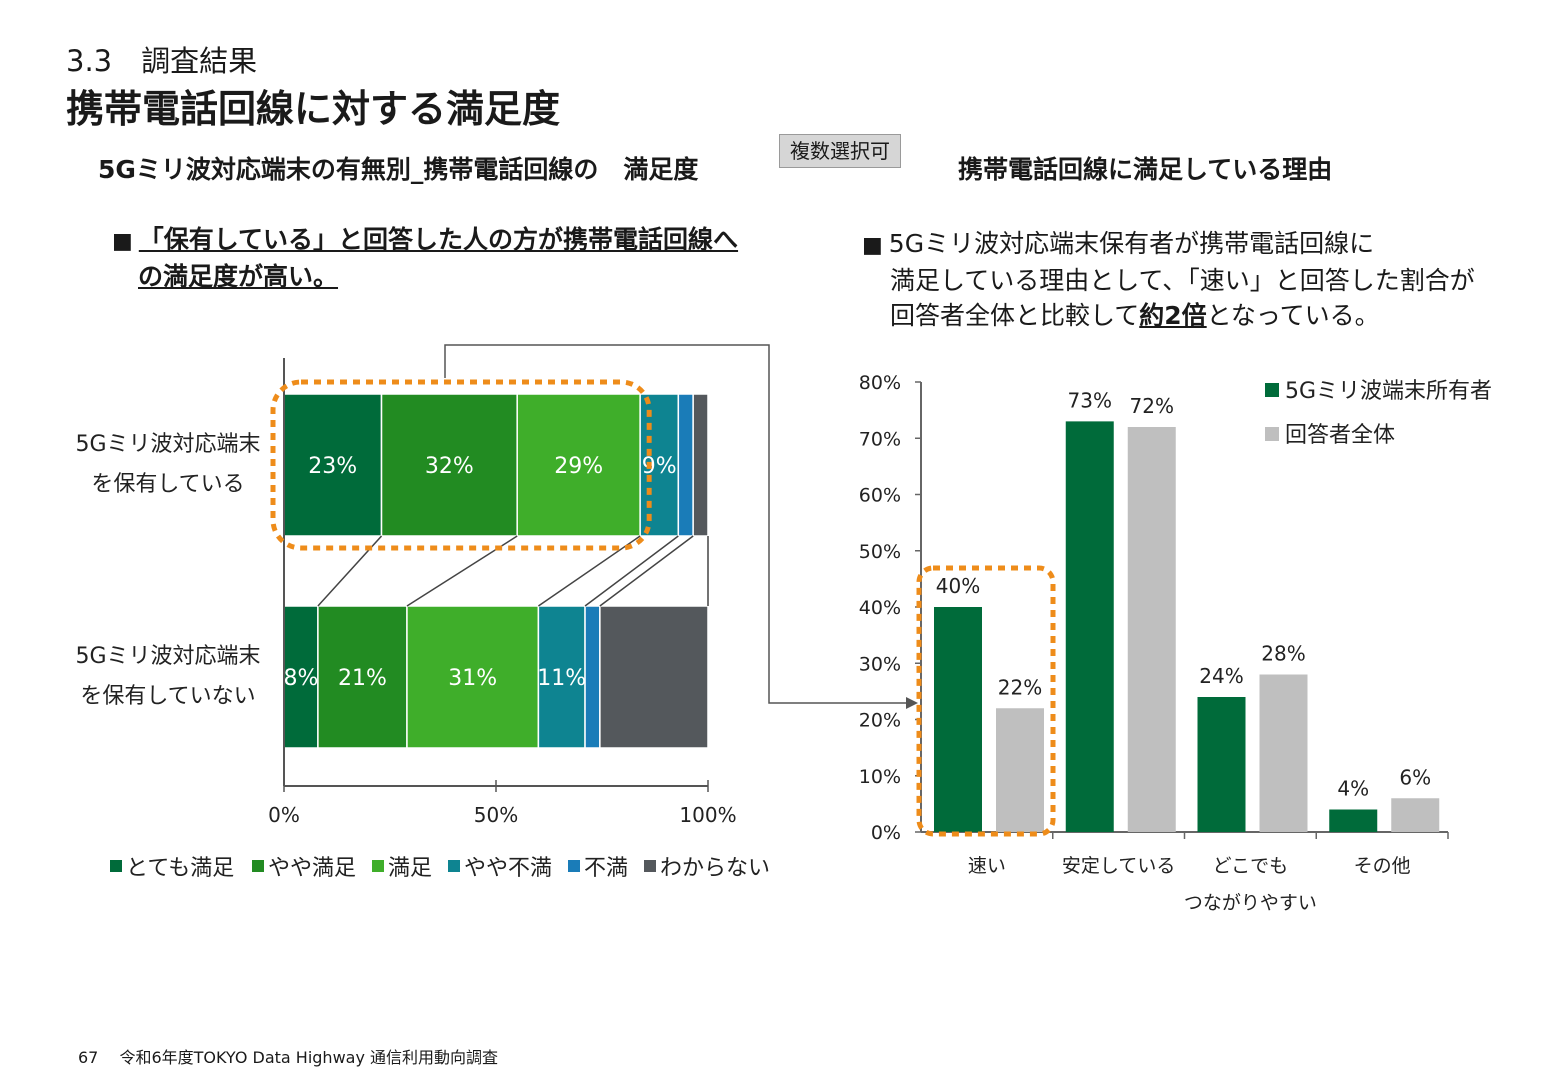 This screenshot has height=1080, width=1560. I want to click on footer: 67 令和6年度TOKYO Data Highway 通信利用動向調査, so click(288, 1056).